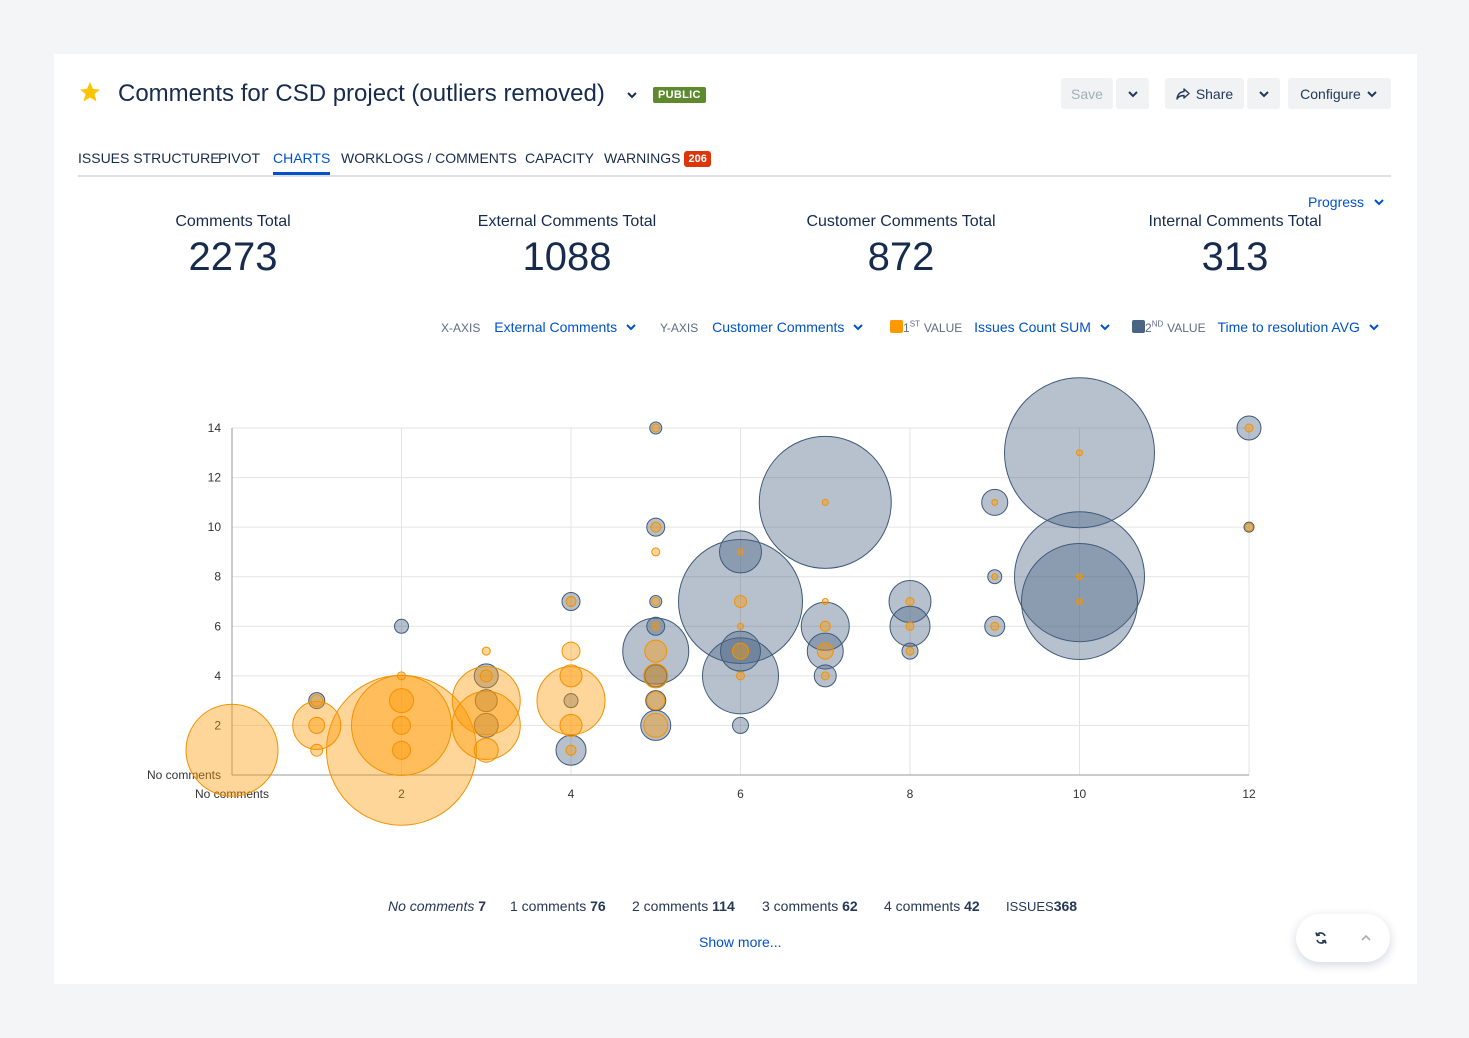 The width and height of the screenshot is (1469, 1038). I want to click on y-tick-label: 8, so click(217, 577).